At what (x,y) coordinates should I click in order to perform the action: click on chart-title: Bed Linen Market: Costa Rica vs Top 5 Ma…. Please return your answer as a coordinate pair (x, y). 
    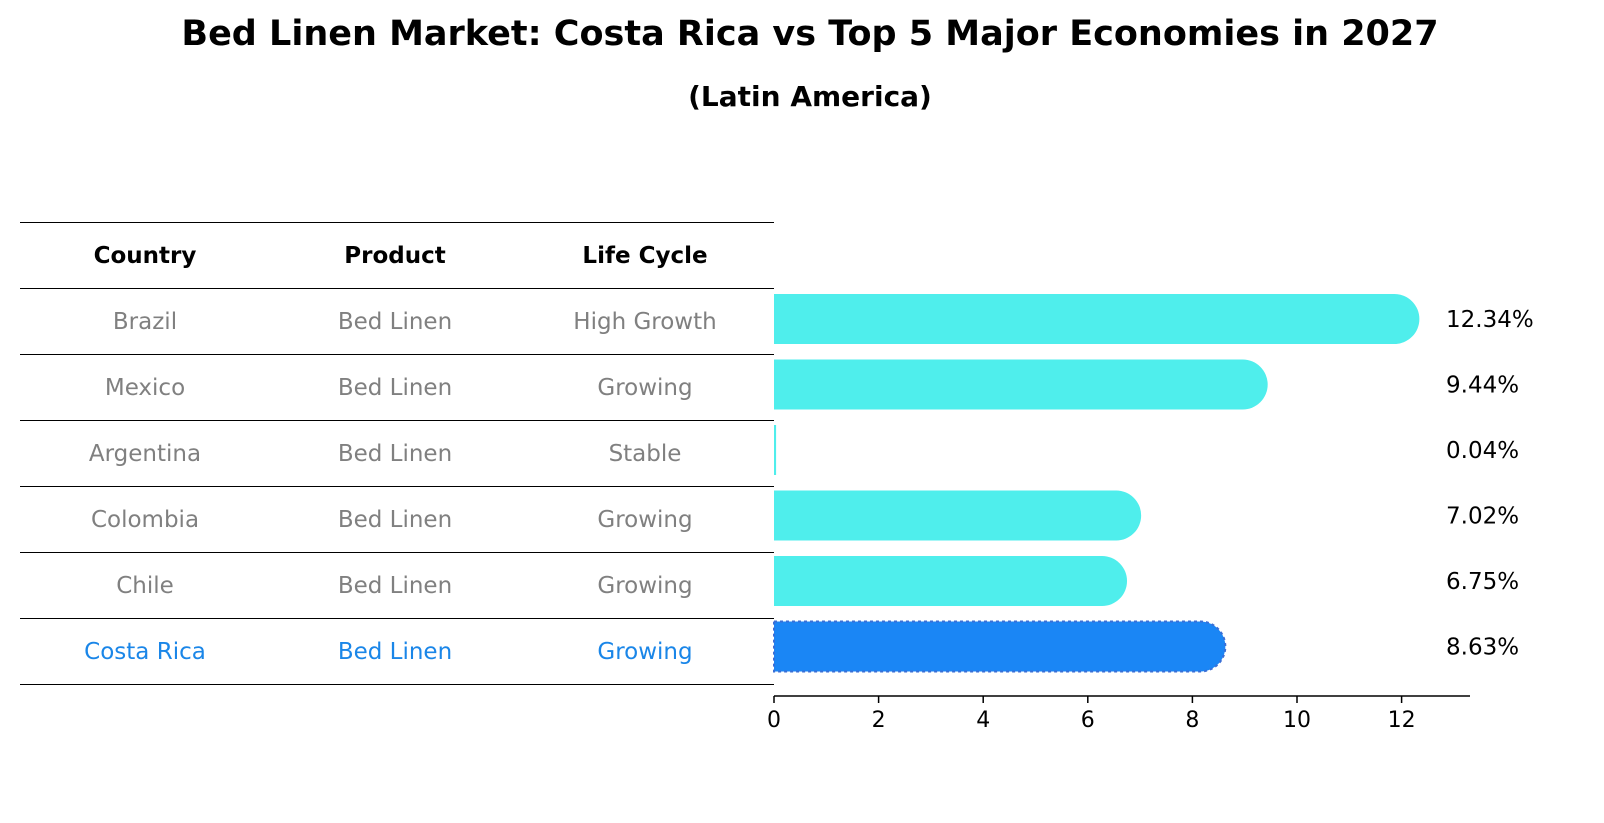
    Looking at the image, I should click on (810, 34).